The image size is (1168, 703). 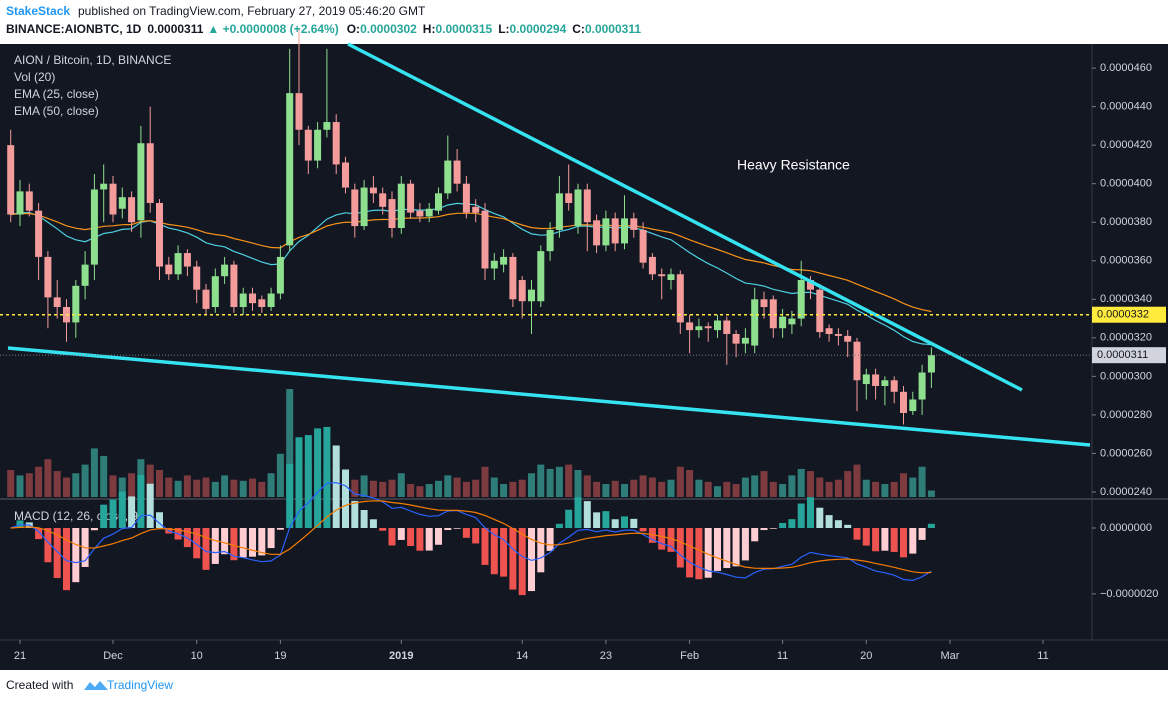 I want to click on trendline, so click(x=549, y=396).